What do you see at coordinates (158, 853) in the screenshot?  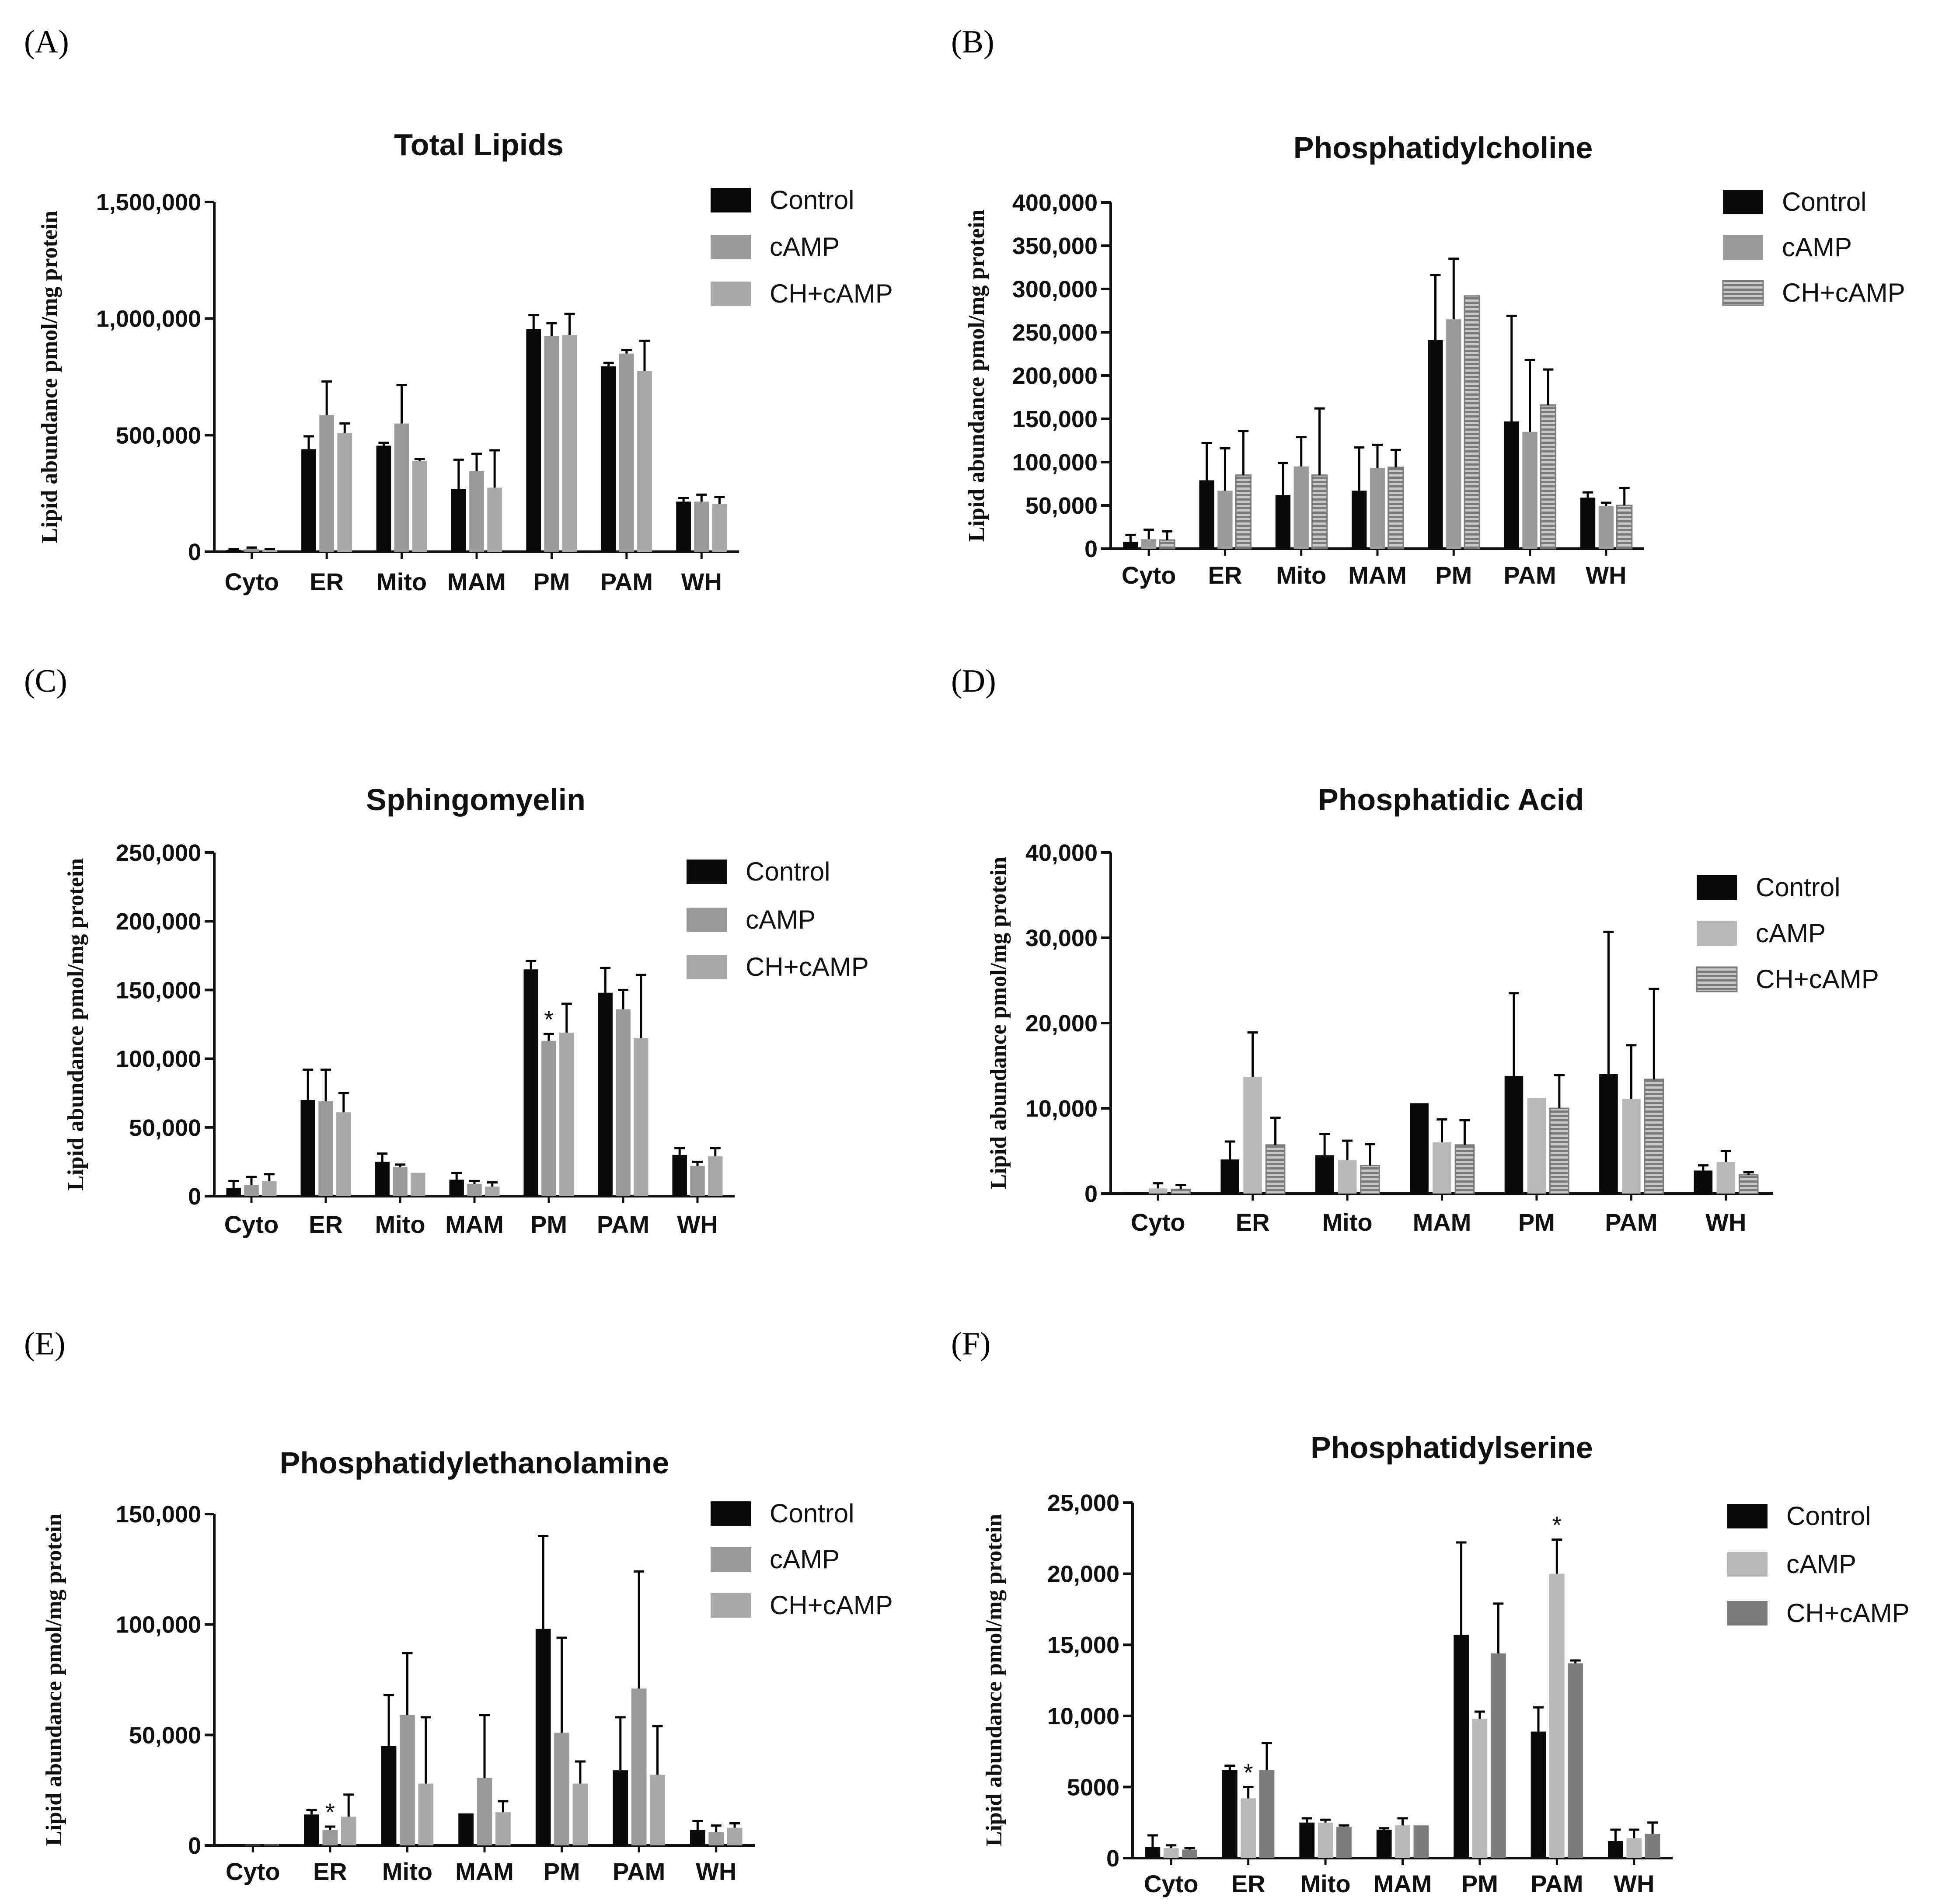 I see `y-tick-label: 250,000` at bounding box center [158, 853].